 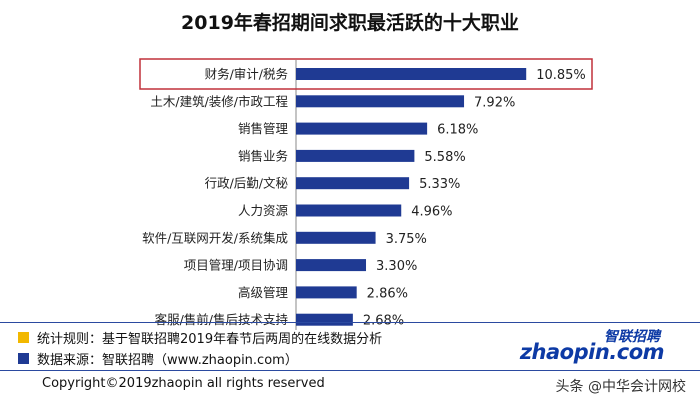 What do you see at coordinates (350, 23) in the screenshot?
I see `chart-title: 2019年春招期间求职最活跃的十大职业` at bounding box center [350, 23].